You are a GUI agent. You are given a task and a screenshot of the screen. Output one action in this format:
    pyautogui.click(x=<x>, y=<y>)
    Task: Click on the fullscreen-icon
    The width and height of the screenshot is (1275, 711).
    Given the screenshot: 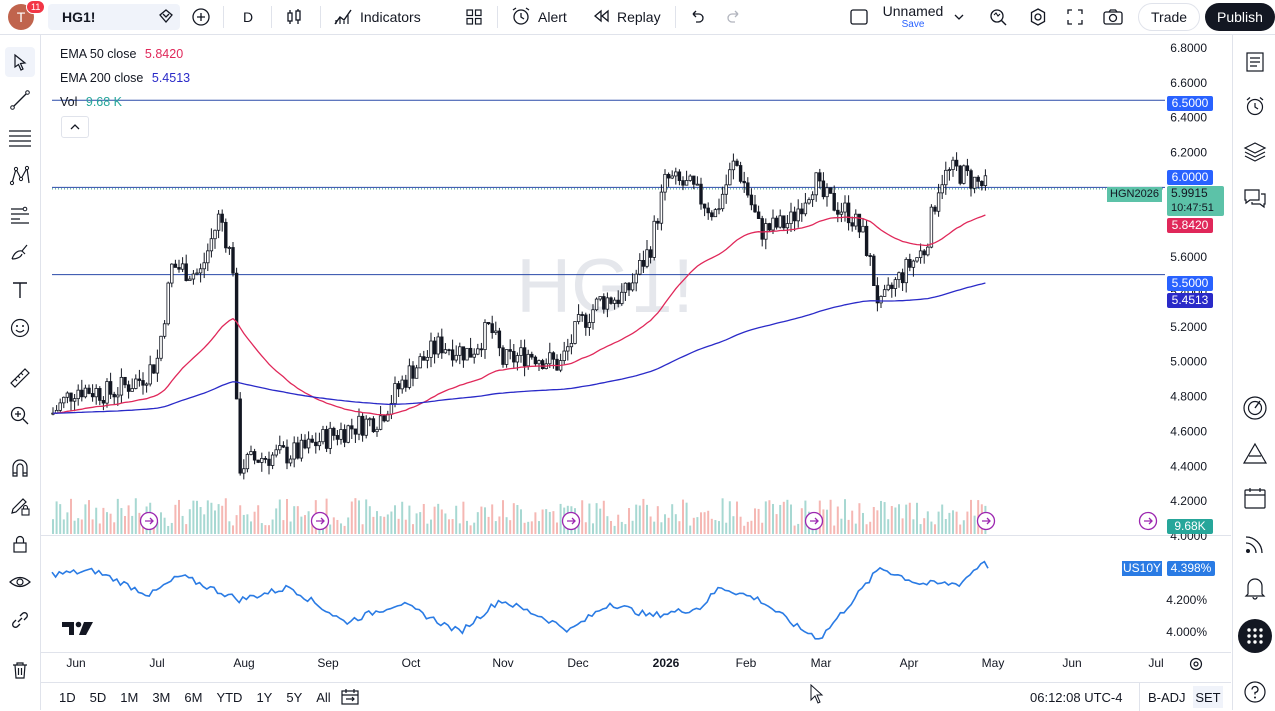 What is the action you would take?
    pyautogui.click(x=1075, y=17)
    